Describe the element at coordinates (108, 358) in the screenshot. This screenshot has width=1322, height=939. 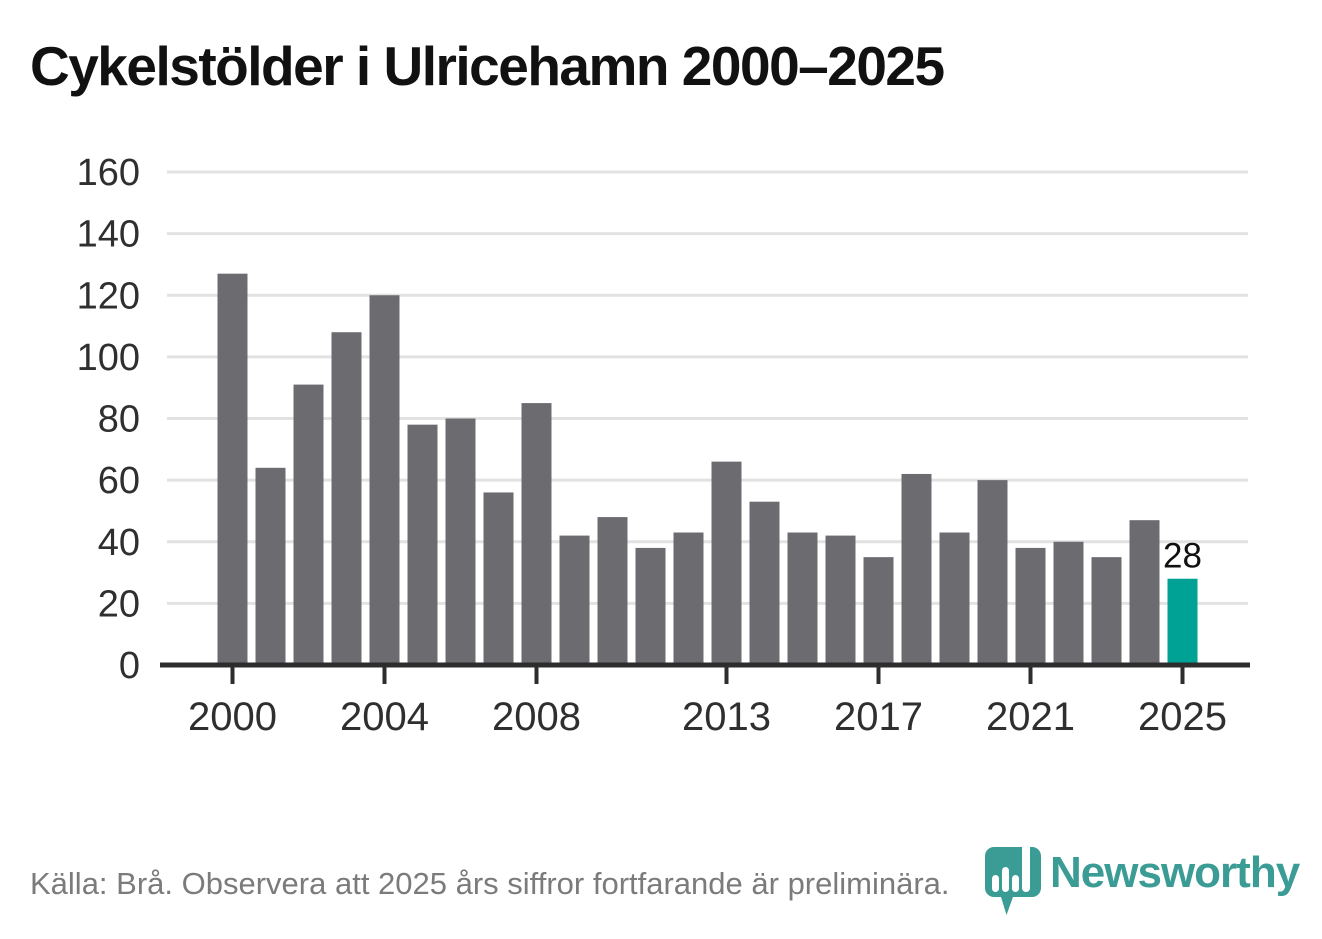
I see `y-tick-label-100: 100` at that location.